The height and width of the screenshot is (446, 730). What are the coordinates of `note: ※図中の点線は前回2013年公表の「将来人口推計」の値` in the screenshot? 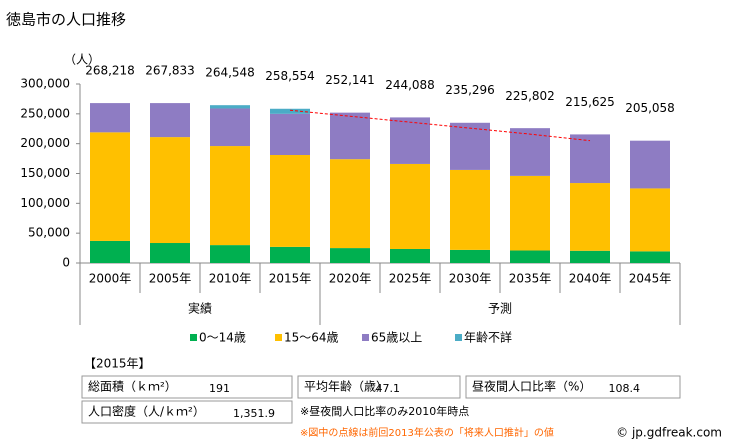 It's located at (427, 432).